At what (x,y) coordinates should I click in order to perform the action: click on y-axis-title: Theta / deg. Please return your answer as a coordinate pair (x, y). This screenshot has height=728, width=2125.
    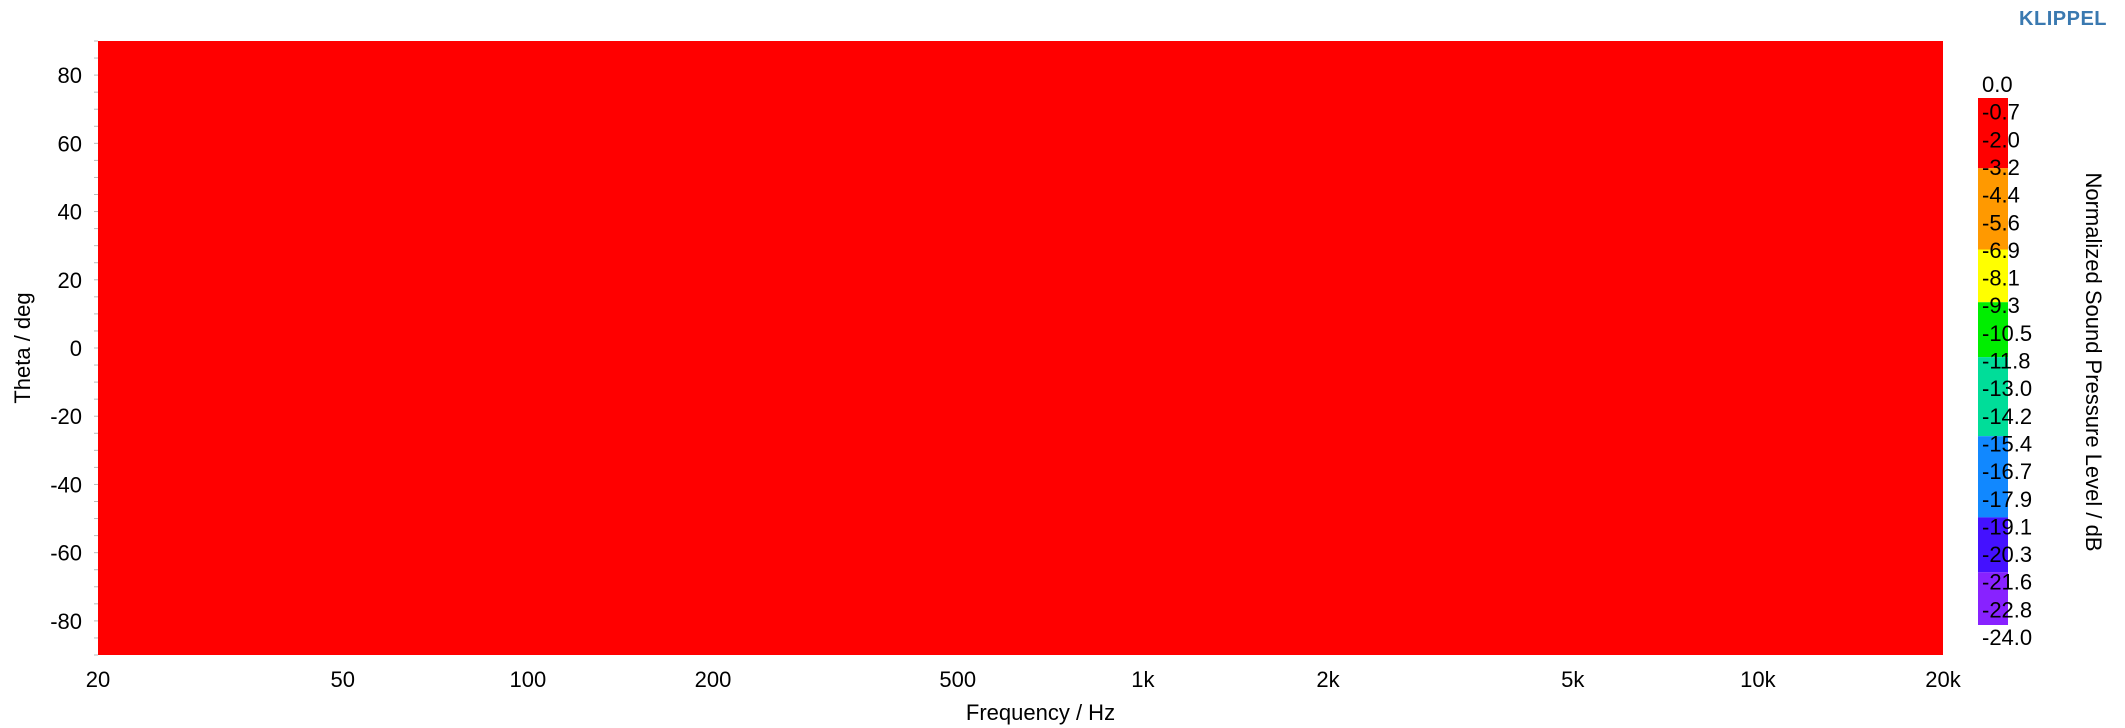
    Looking at the image, I should click on (22, 347).